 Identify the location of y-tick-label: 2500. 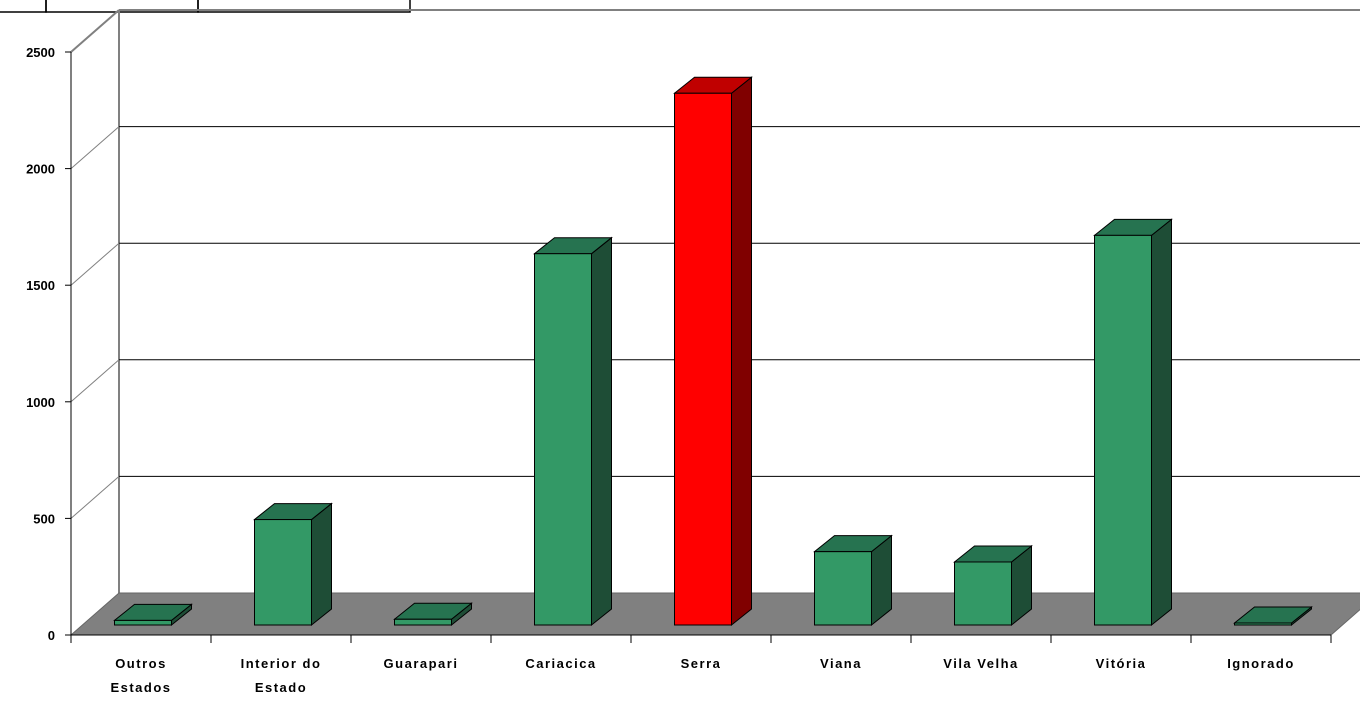
(40, 52).